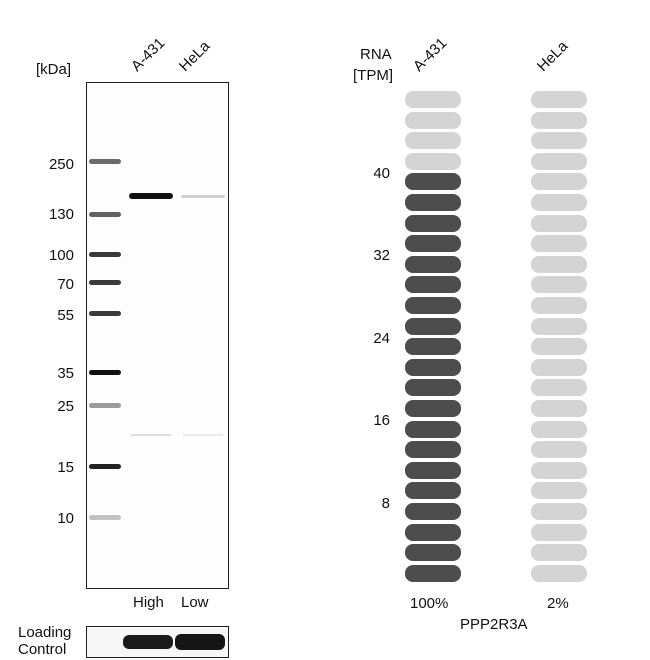  What do you see at coordinates (45, 632) in the screenshot?
I see `loading-control-label-line1: Loading` at bounding box center [45, 632].